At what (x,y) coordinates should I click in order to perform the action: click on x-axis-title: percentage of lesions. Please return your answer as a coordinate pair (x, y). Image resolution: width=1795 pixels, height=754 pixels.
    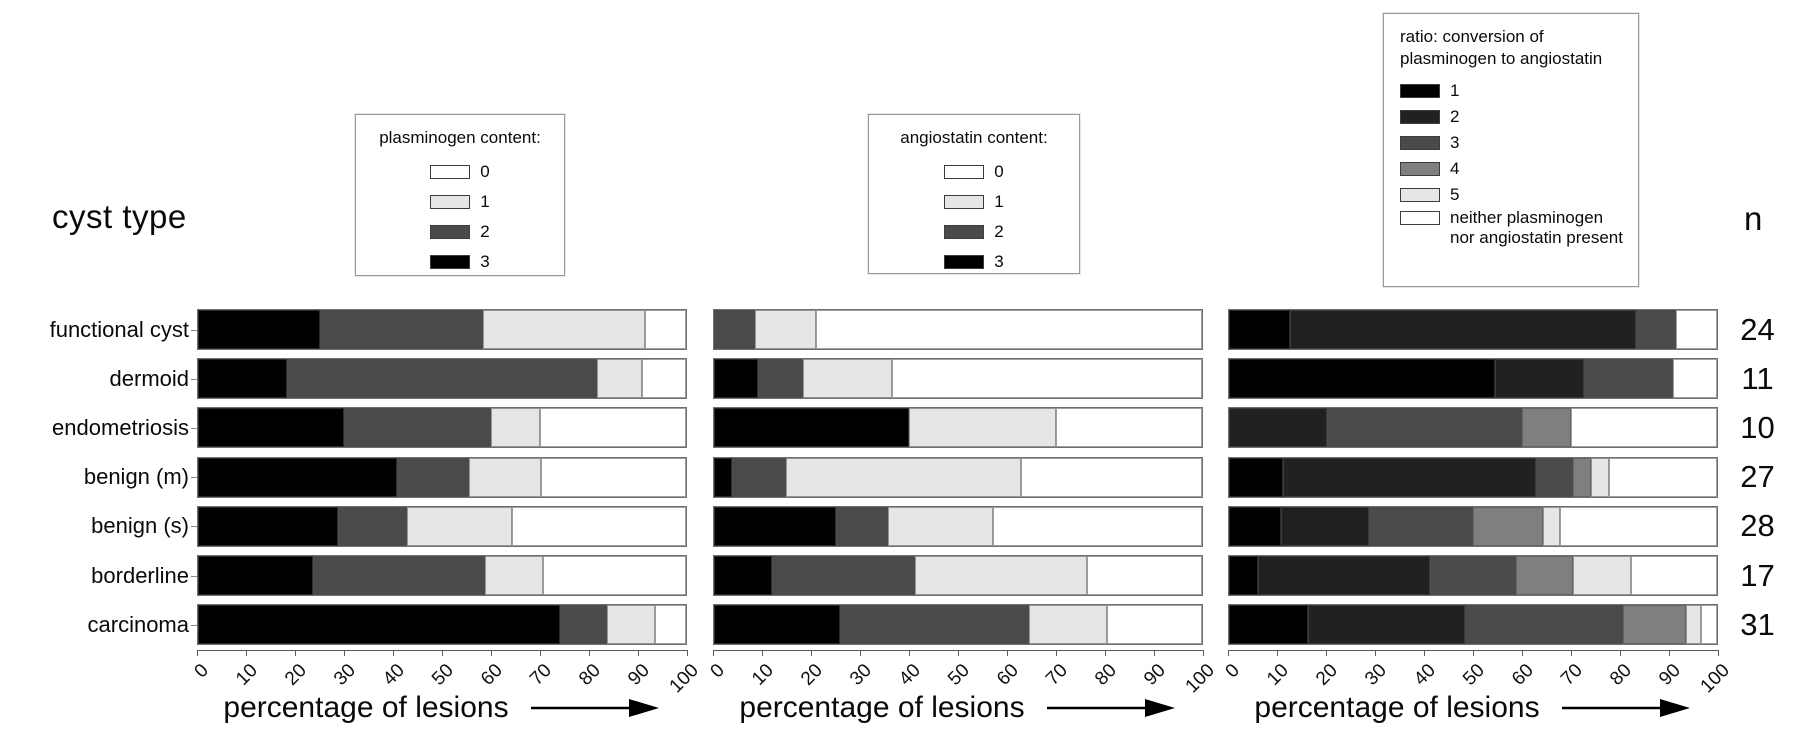
    Looking at the image, I should click on (442, 708).